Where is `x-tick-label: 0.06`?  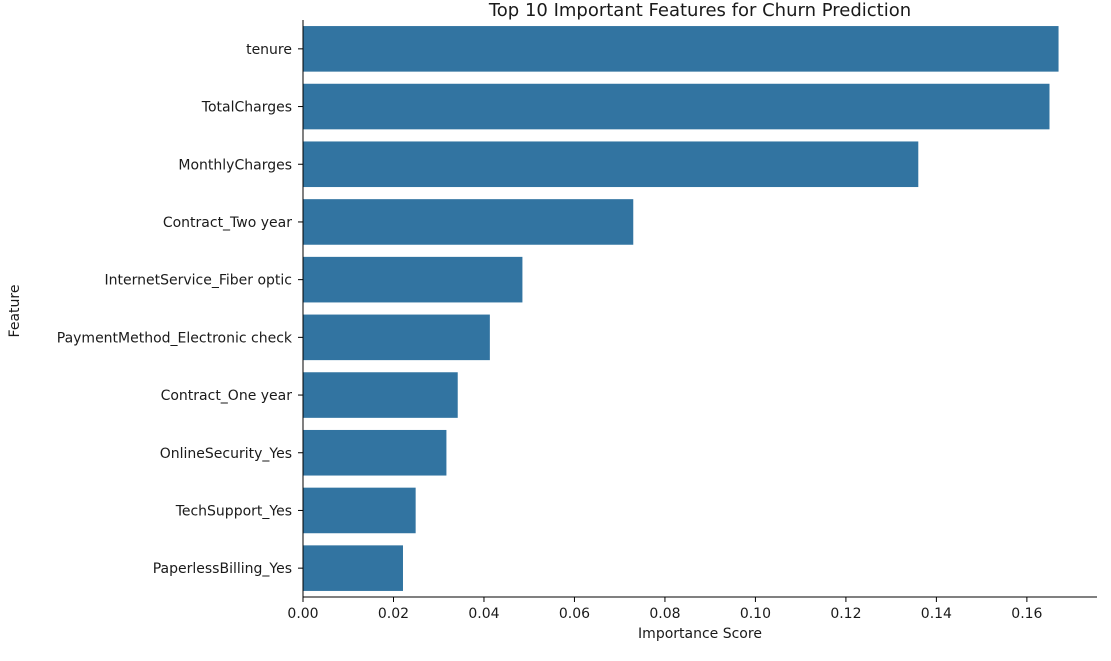
x-tick-label: 0.06 is located at coordinates (574, 614).